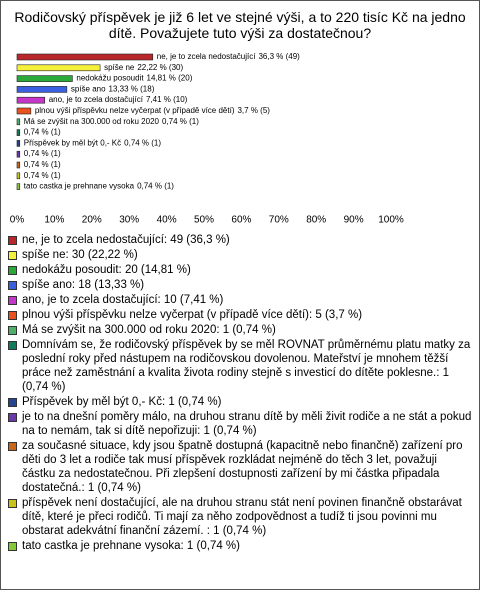 This screenshot has width=480, height=590. I want to click on legend-text: Příspěvek by měl být 0,- Kč: 1 (0,74 %), so click(122, 402).